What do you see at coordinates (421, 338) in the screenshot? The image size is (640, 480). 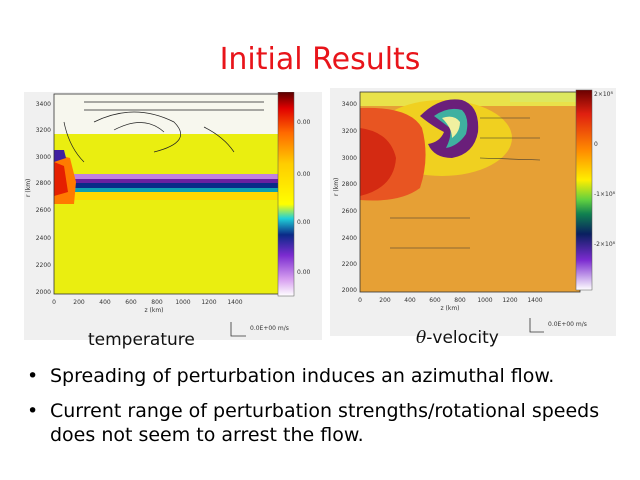 I see `theta-symbol: θ` at bounding box center [421, 338].